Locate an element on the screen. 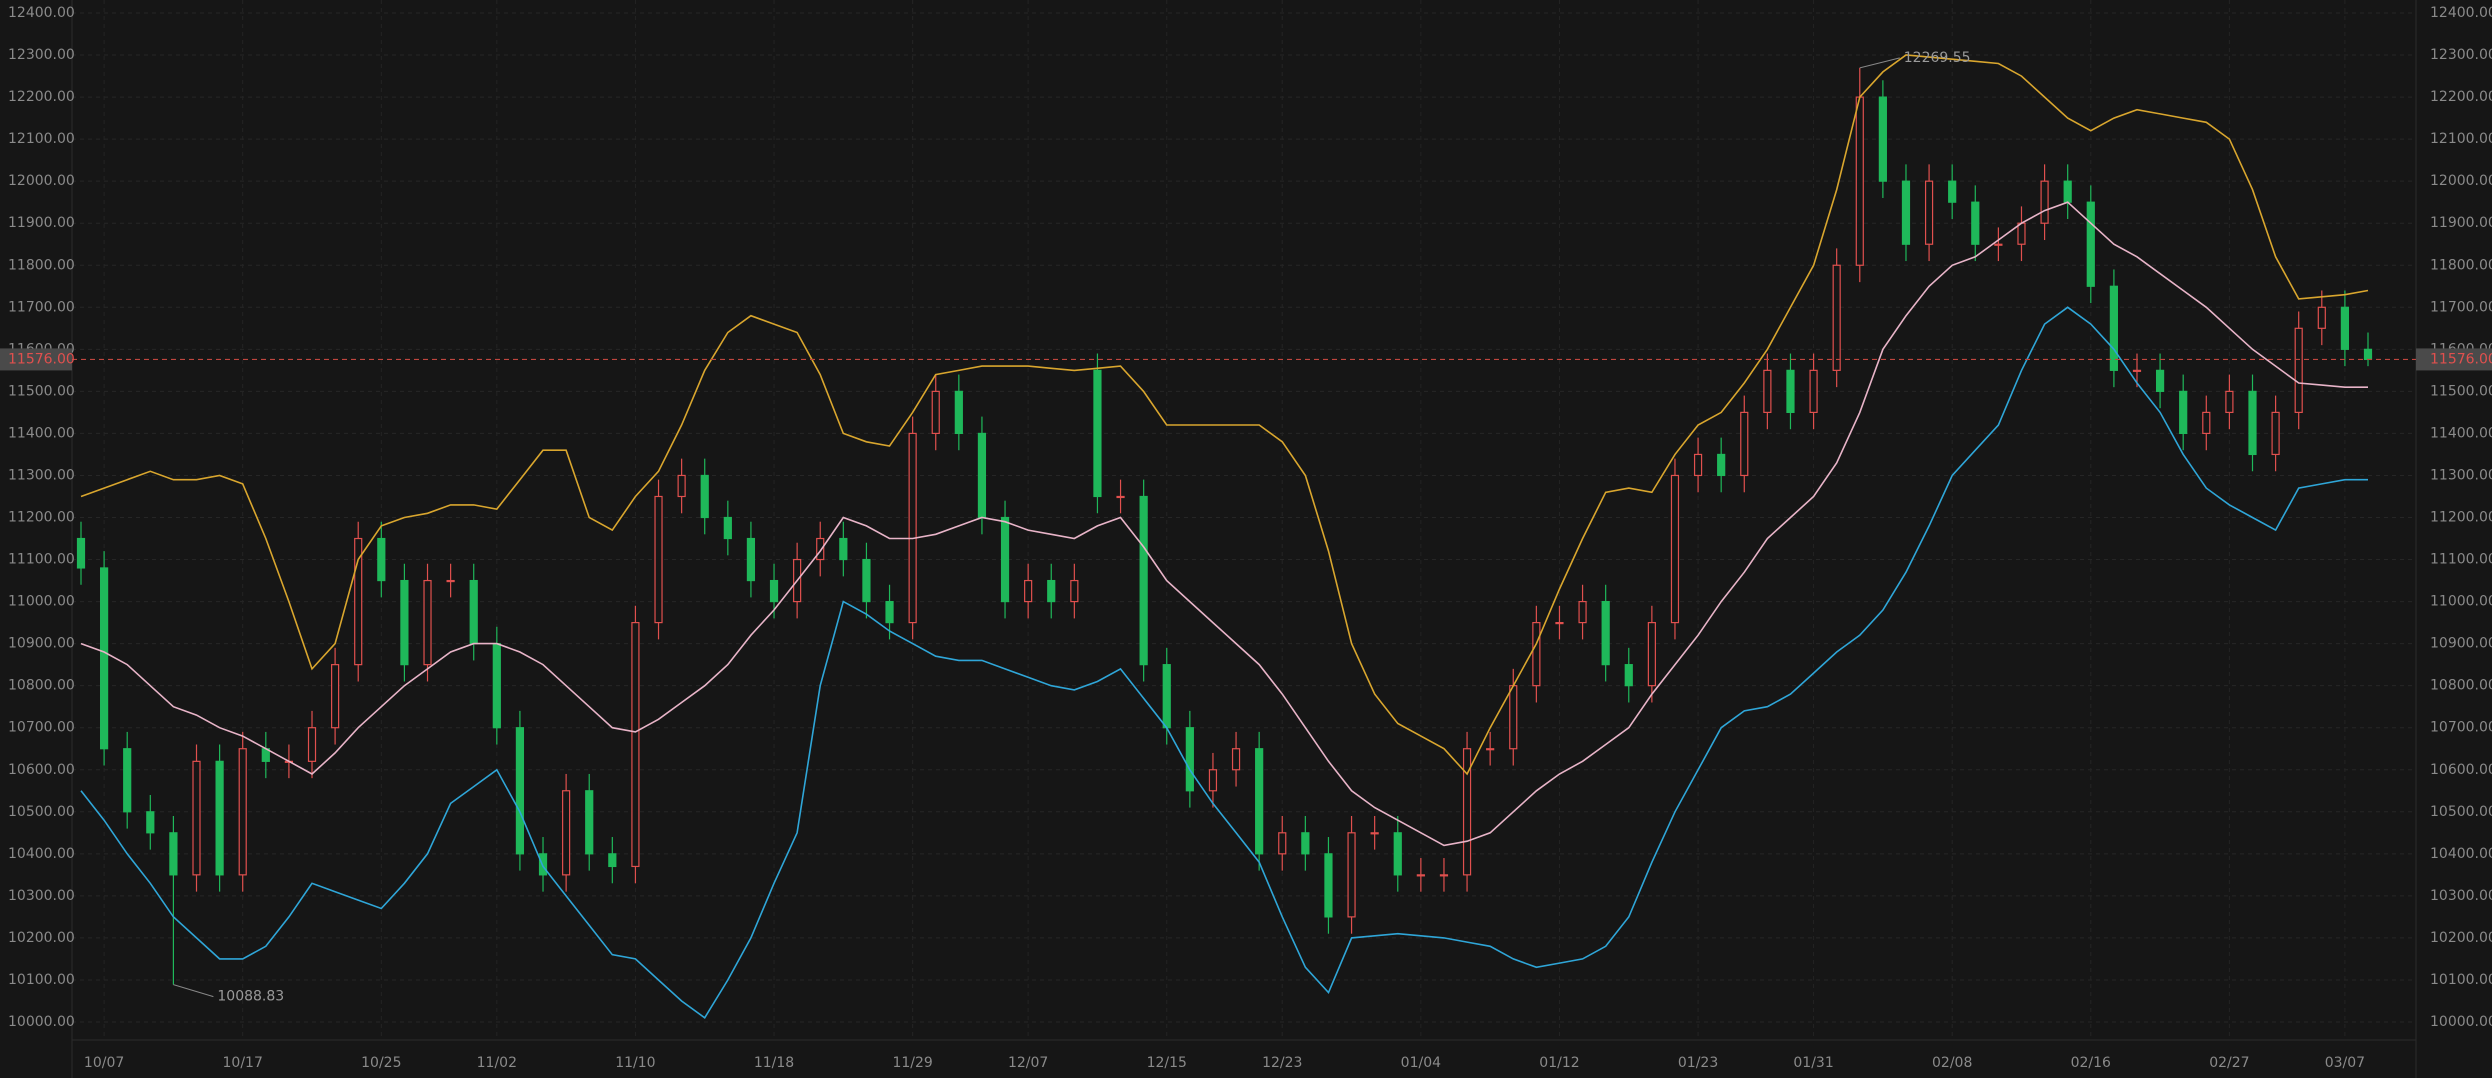 The height and width of the screenshot is (1078, 2492). y-tick-label: 10000.00 is located at coordinates (41, 1022).